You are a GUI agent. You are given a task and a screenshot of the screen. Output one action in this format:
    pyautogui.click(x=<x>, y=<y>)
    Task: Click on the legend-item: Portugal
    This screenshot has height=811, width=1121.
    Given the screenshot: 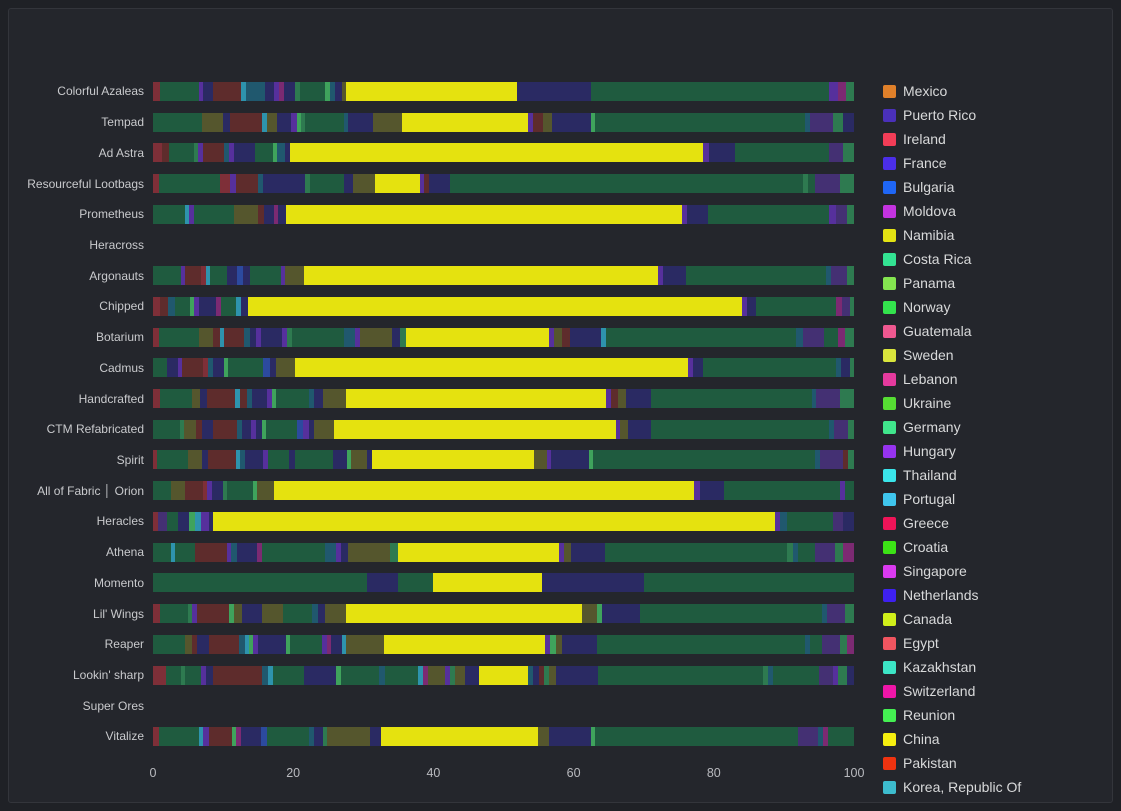 What is the action you would take?
    pyautogui.click(x=997, y=499)
    